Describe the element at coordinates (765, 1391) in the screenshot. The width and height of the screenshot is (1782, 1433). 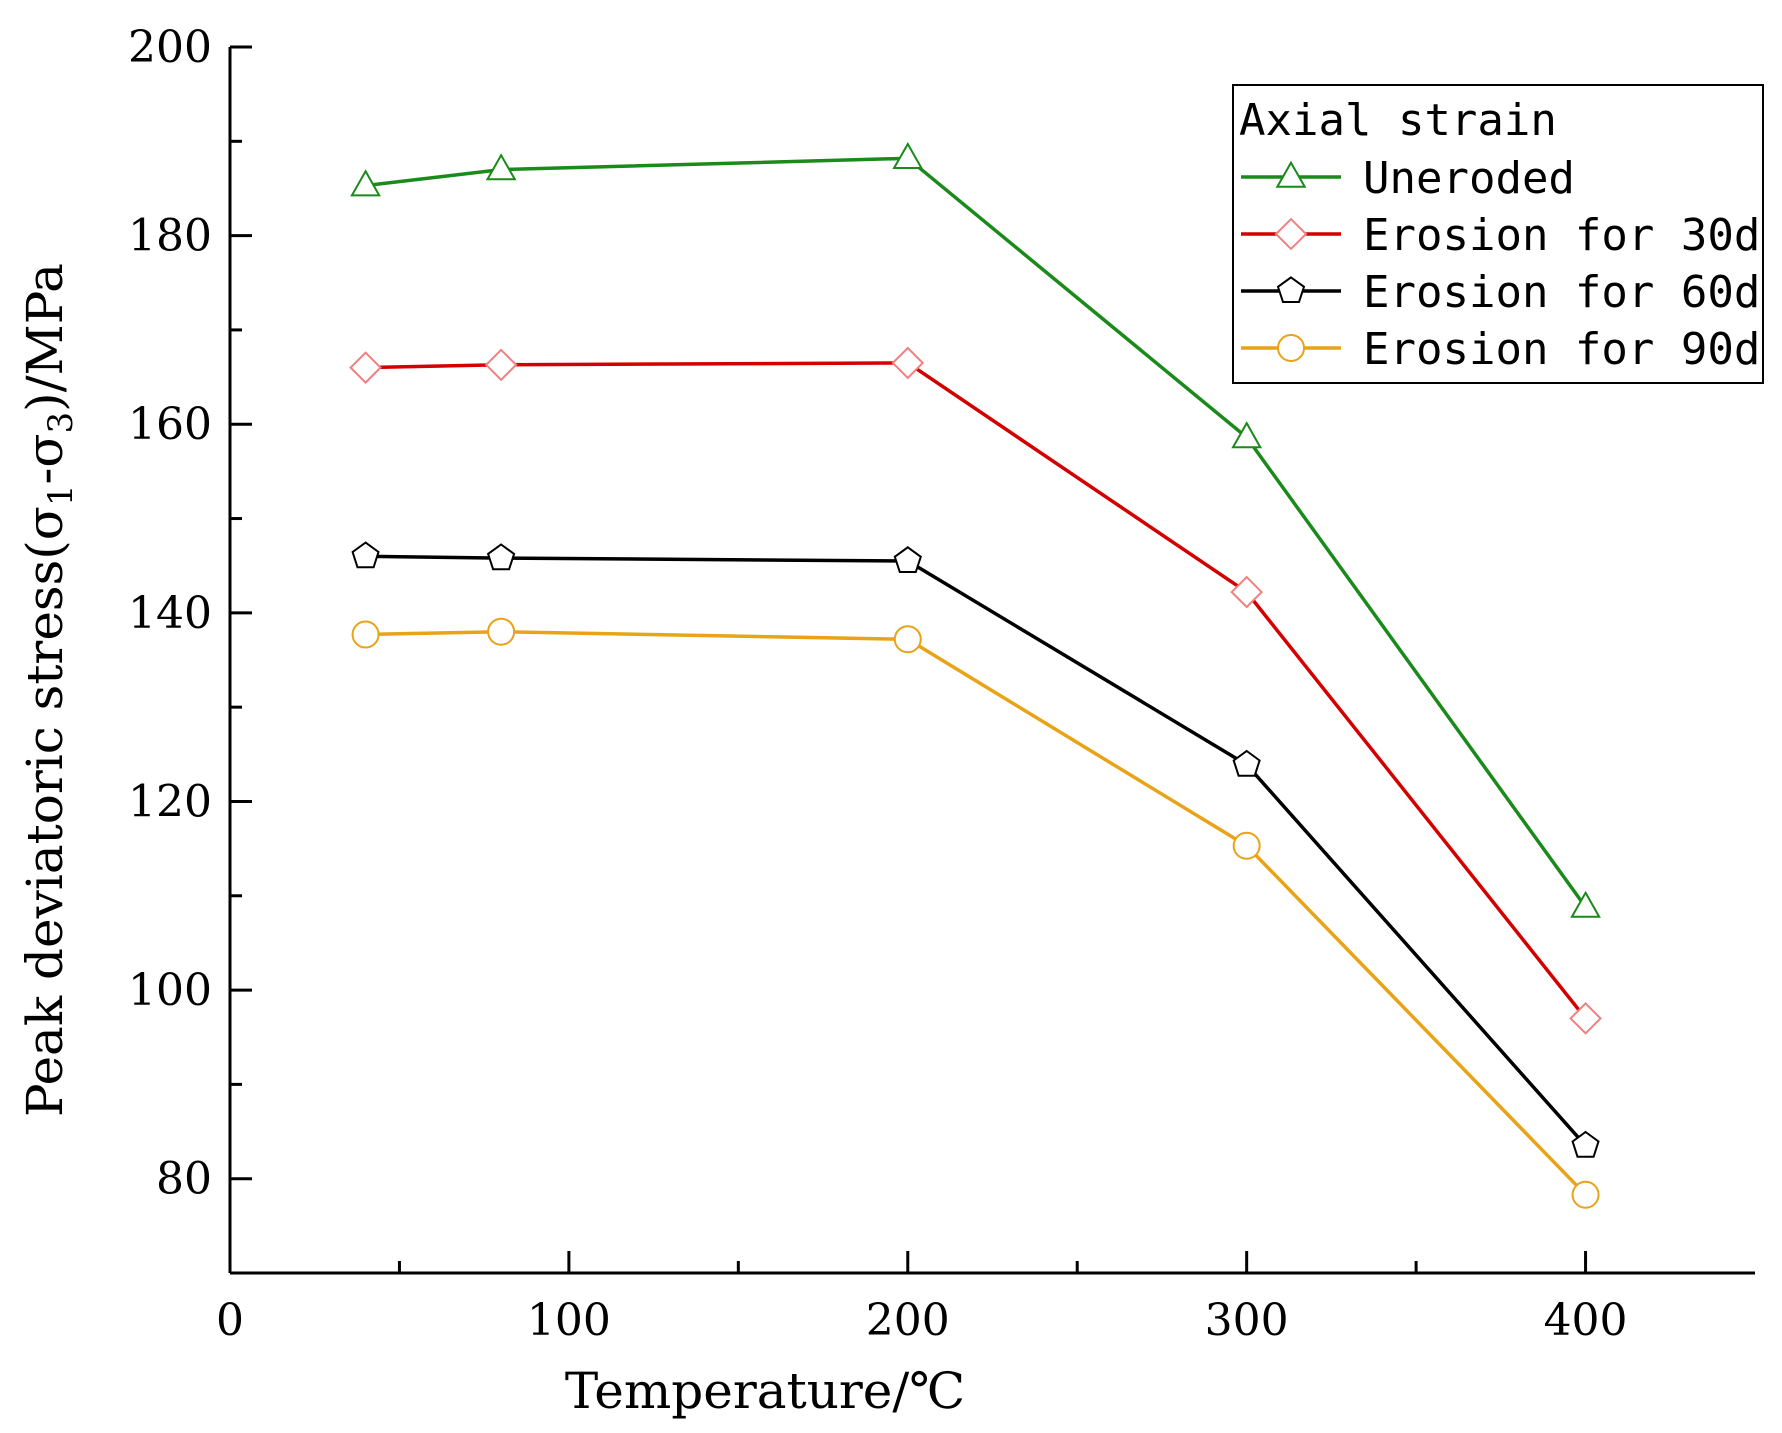
I see `x-axis-title: Temperature/℃` at that location.